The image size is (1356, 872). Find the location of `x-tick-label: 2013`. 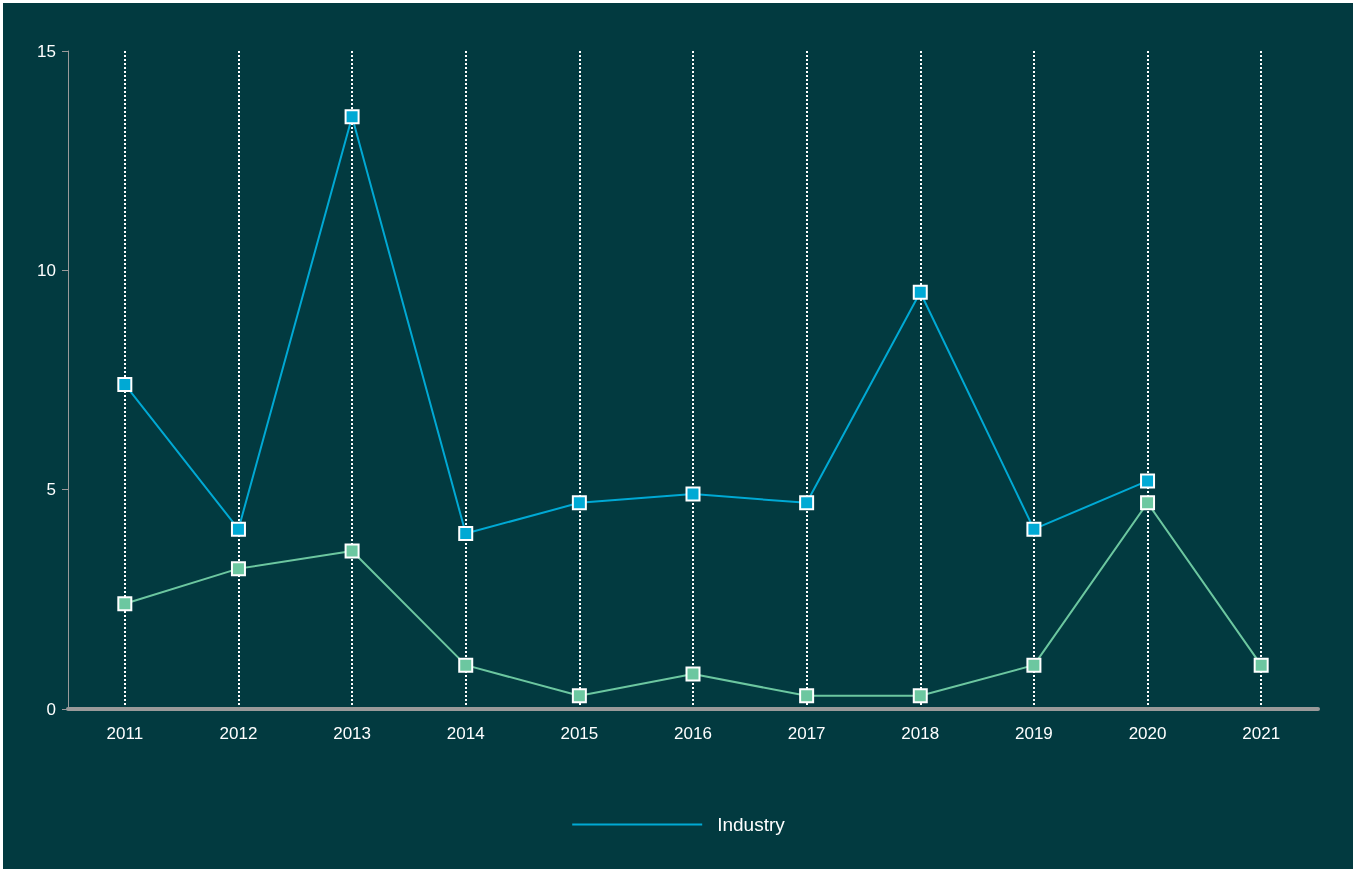

x-tick-label: 2013 is located at coordinates (352, 733).